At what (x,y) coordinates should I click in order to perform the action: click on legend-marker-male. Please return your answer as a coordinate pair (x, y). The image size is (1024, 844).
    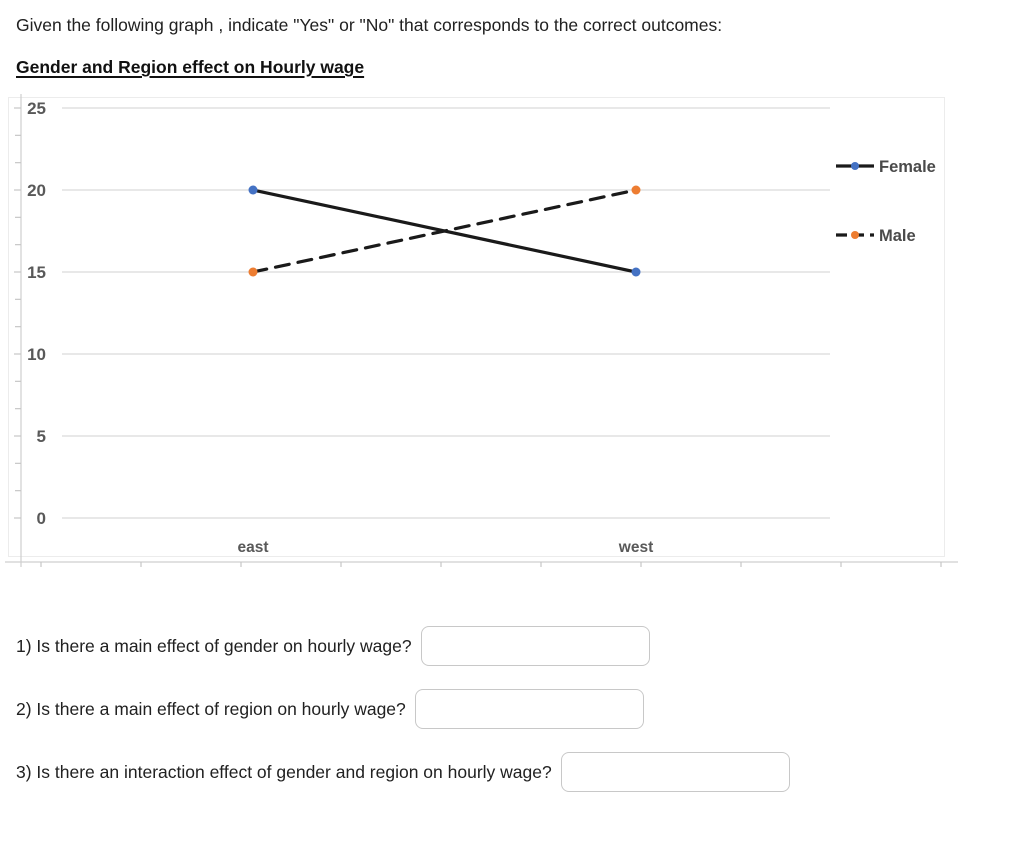
    Looking at the image, I should click on (855, 235).